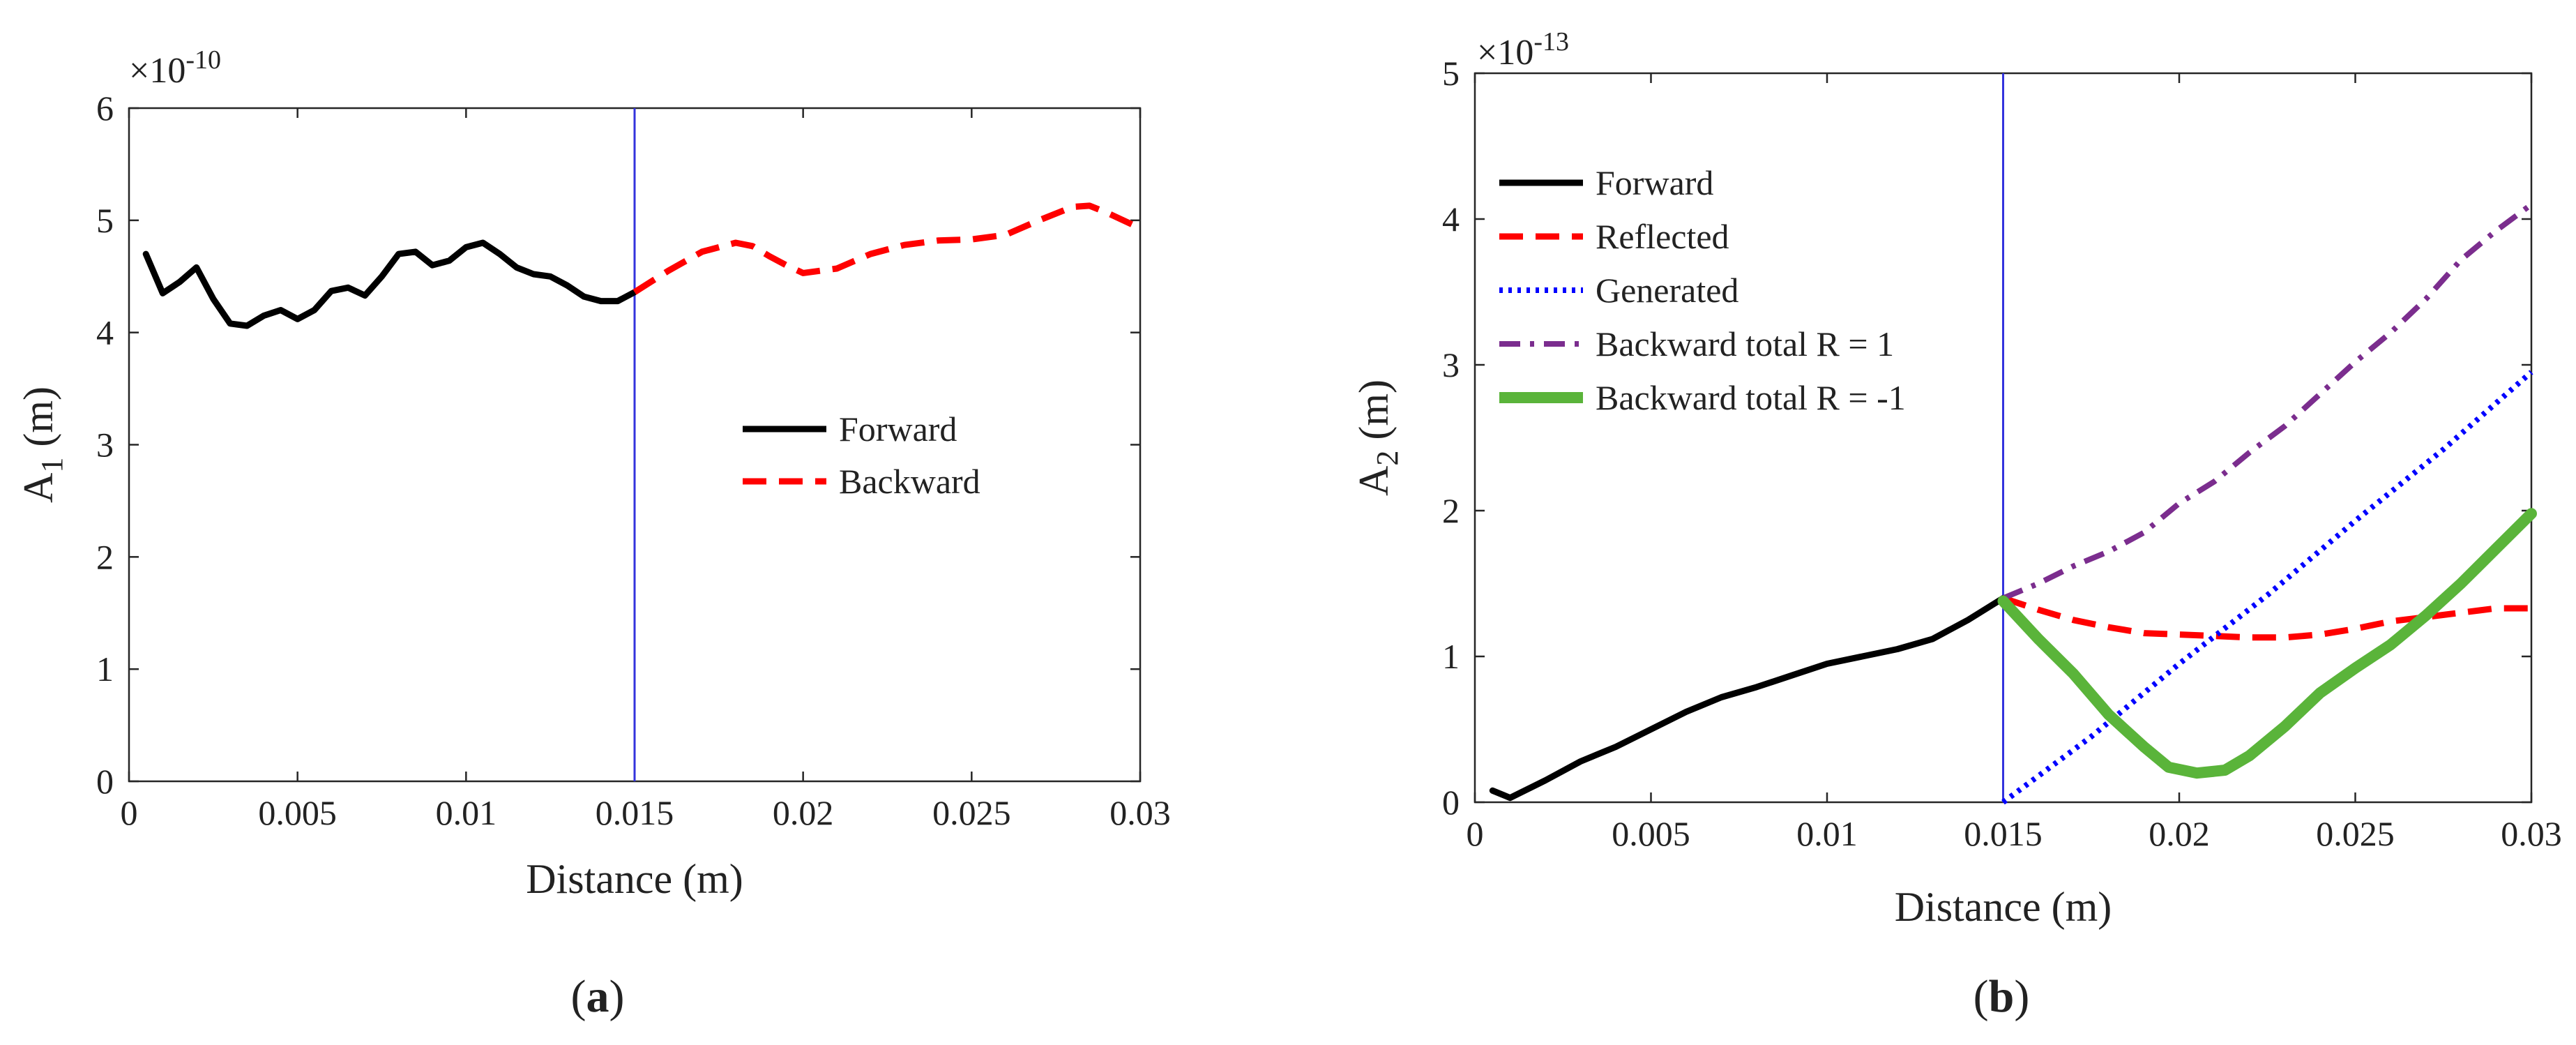 Image resolution: width=2576 pixels, height=1045 pixels. Describe the element at coordinates (1745, 343) in the screenshot. I see `b-legend-label: Backward total R = 1` at that location.